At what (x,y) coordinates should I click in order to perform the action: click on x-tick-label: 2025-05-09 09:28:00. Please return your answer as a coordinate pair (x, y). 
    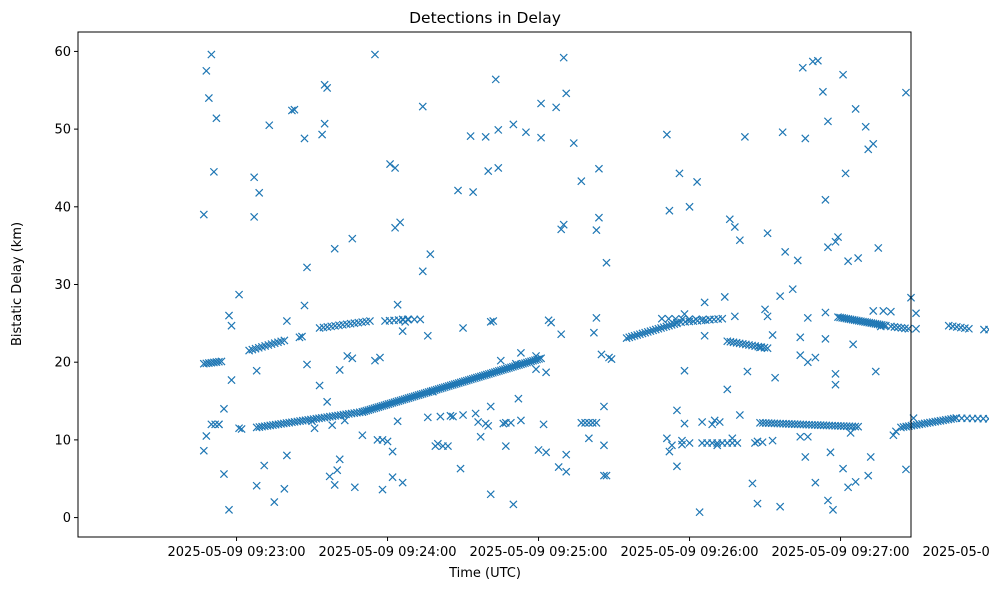
    Looking at the image, I should click on (955, 552).